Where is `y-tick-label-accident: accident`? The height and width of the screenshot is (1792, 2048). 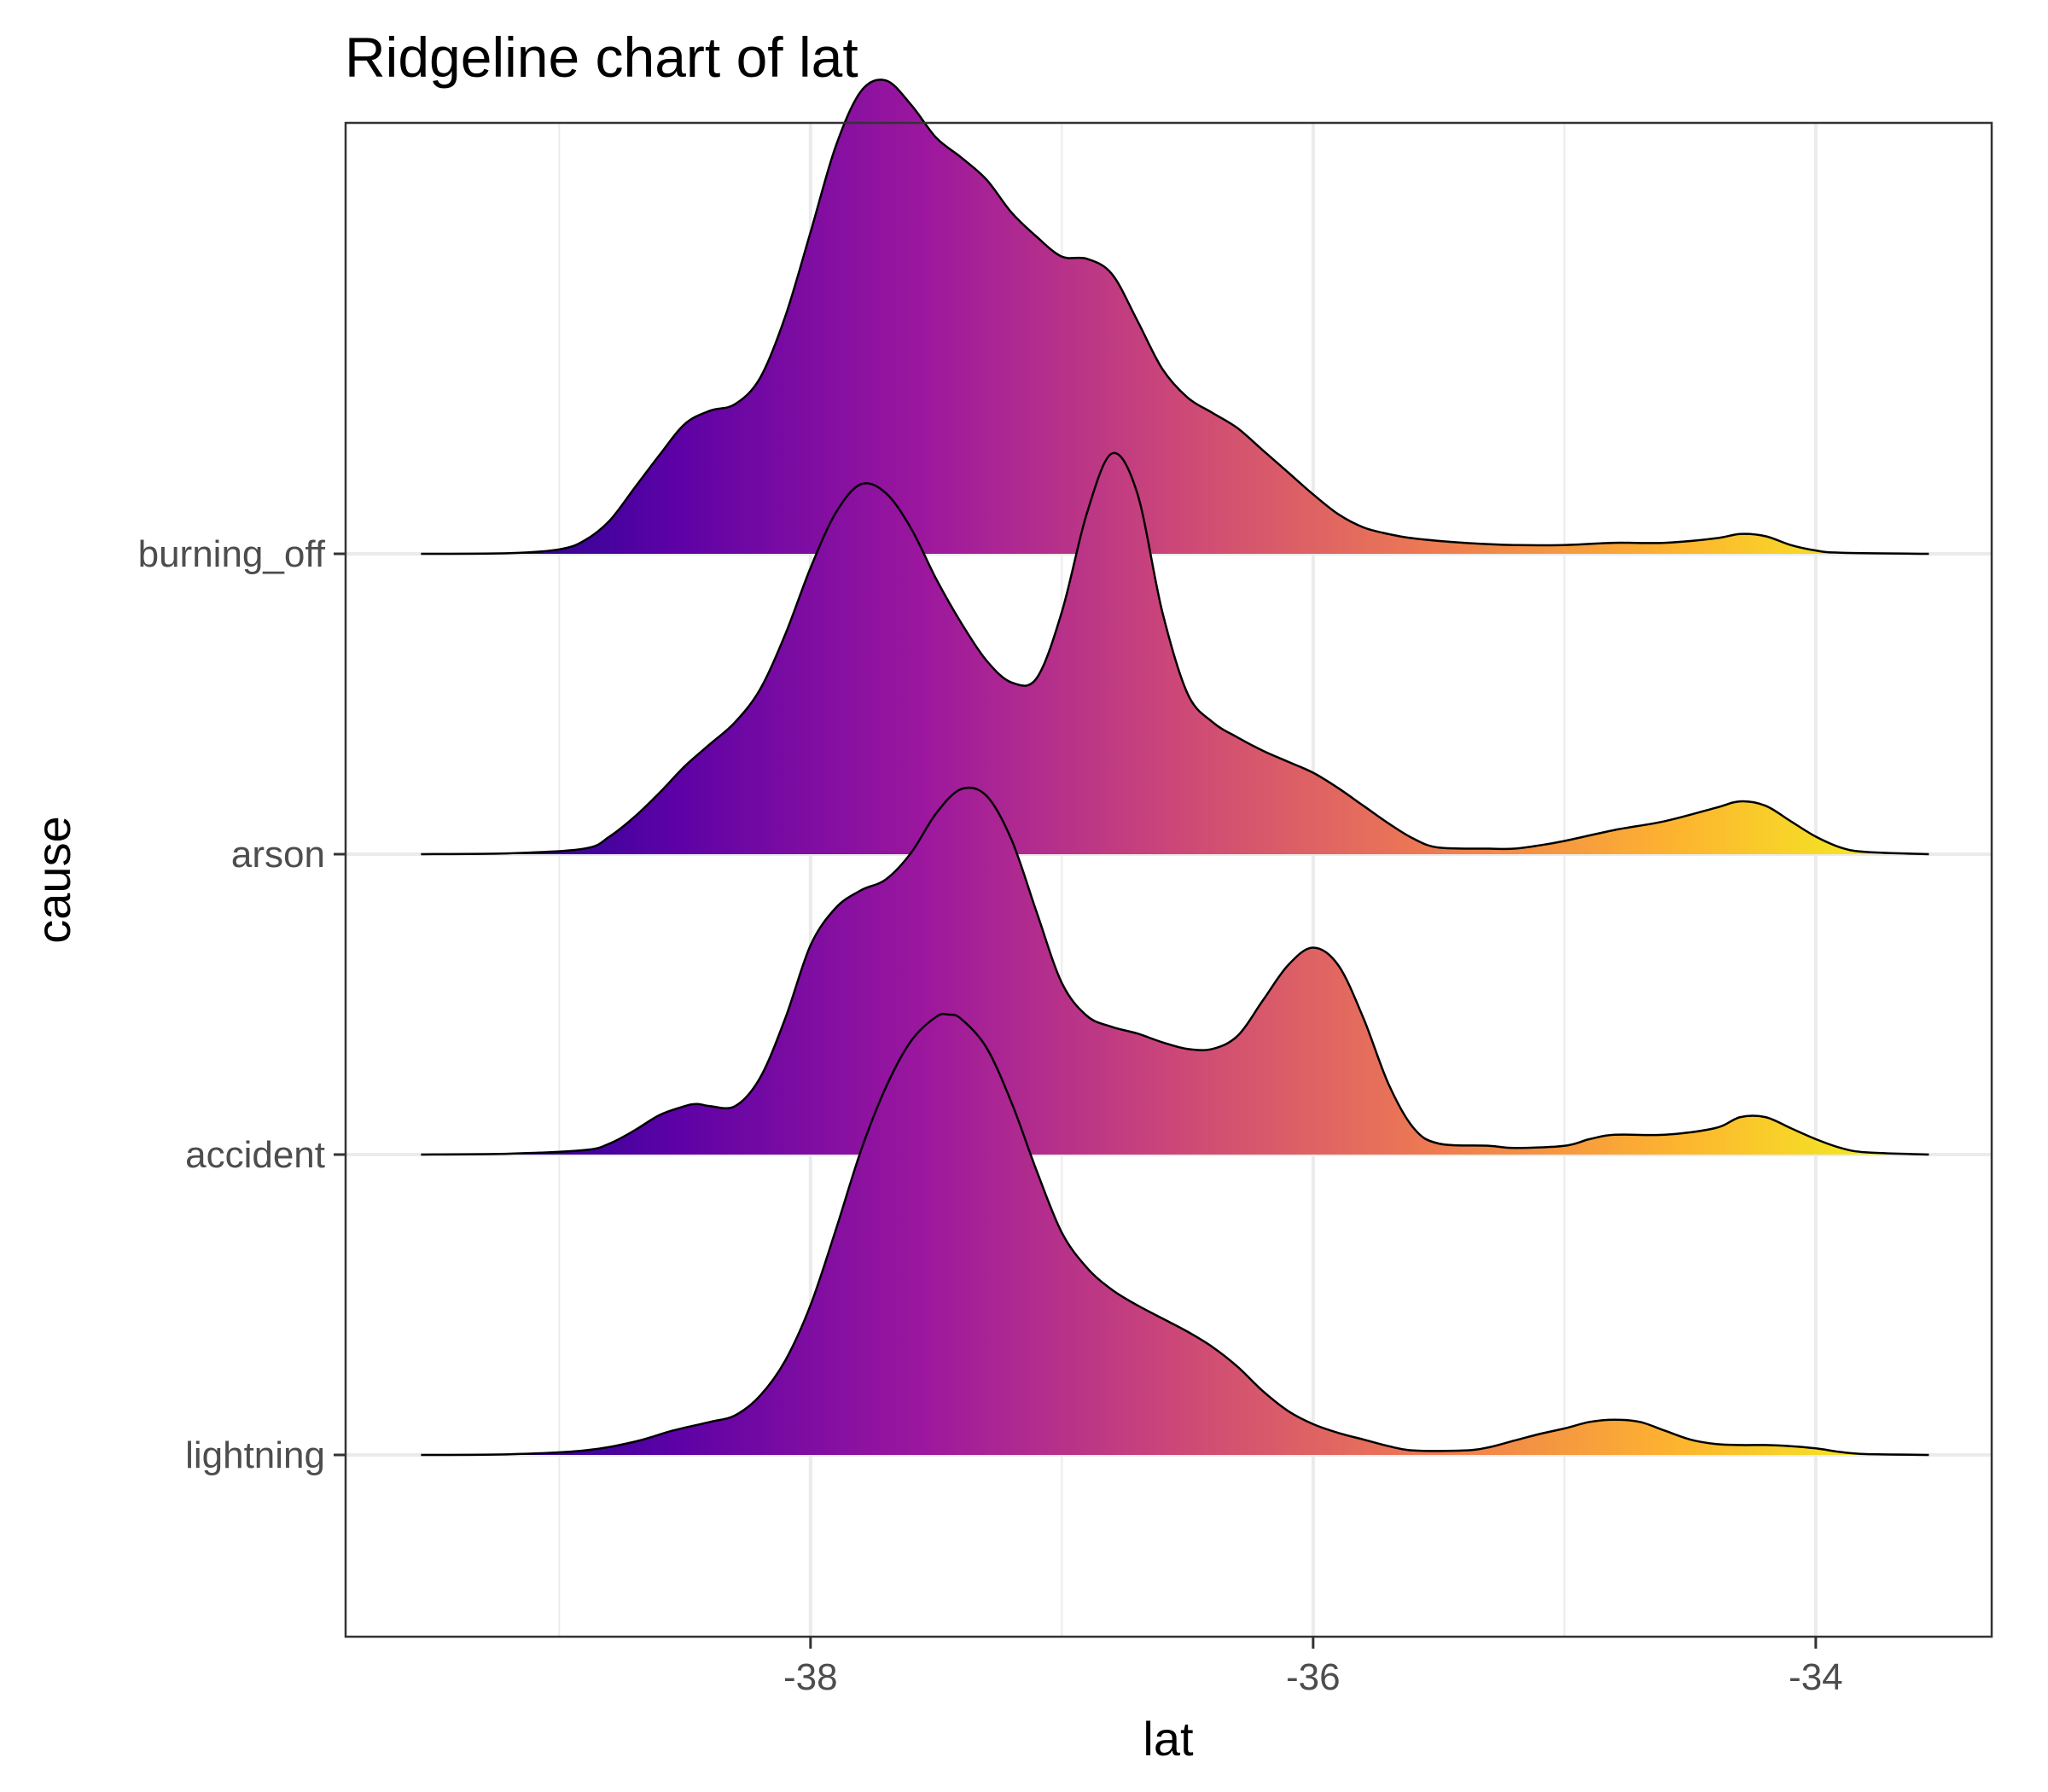
y-tick-label-accident: accident is located at coordinates (255, 1155).